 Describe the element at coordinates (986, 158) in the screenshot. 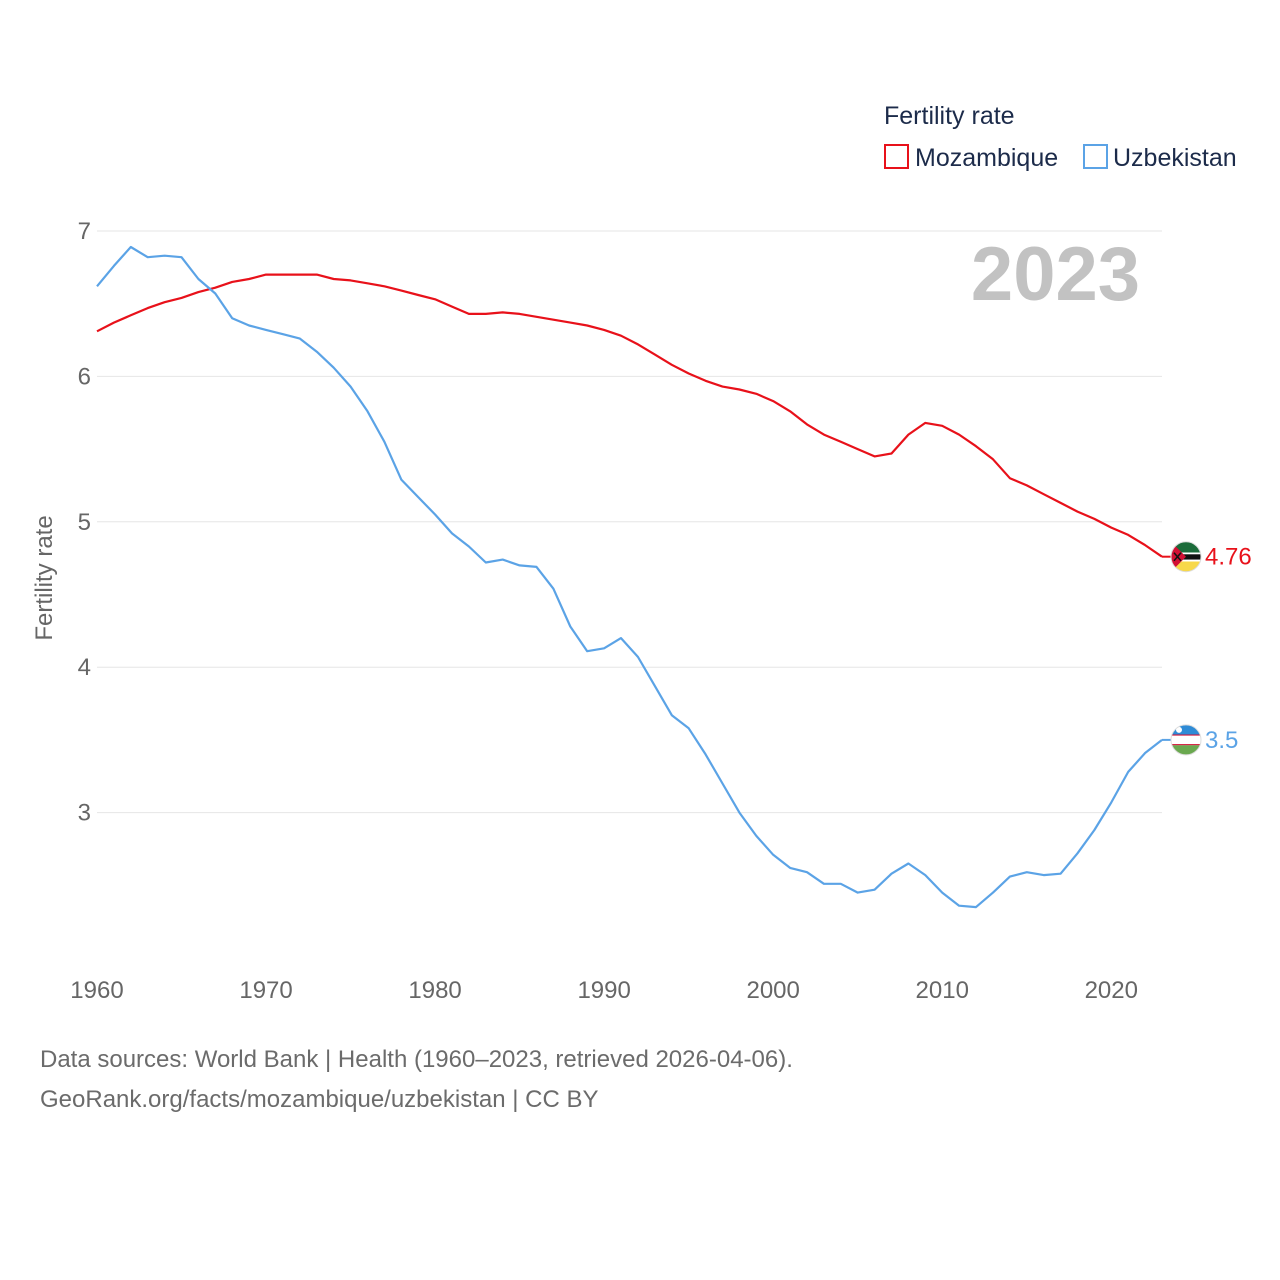

I see `legend-label-mozambique: Mozambique` at that location.